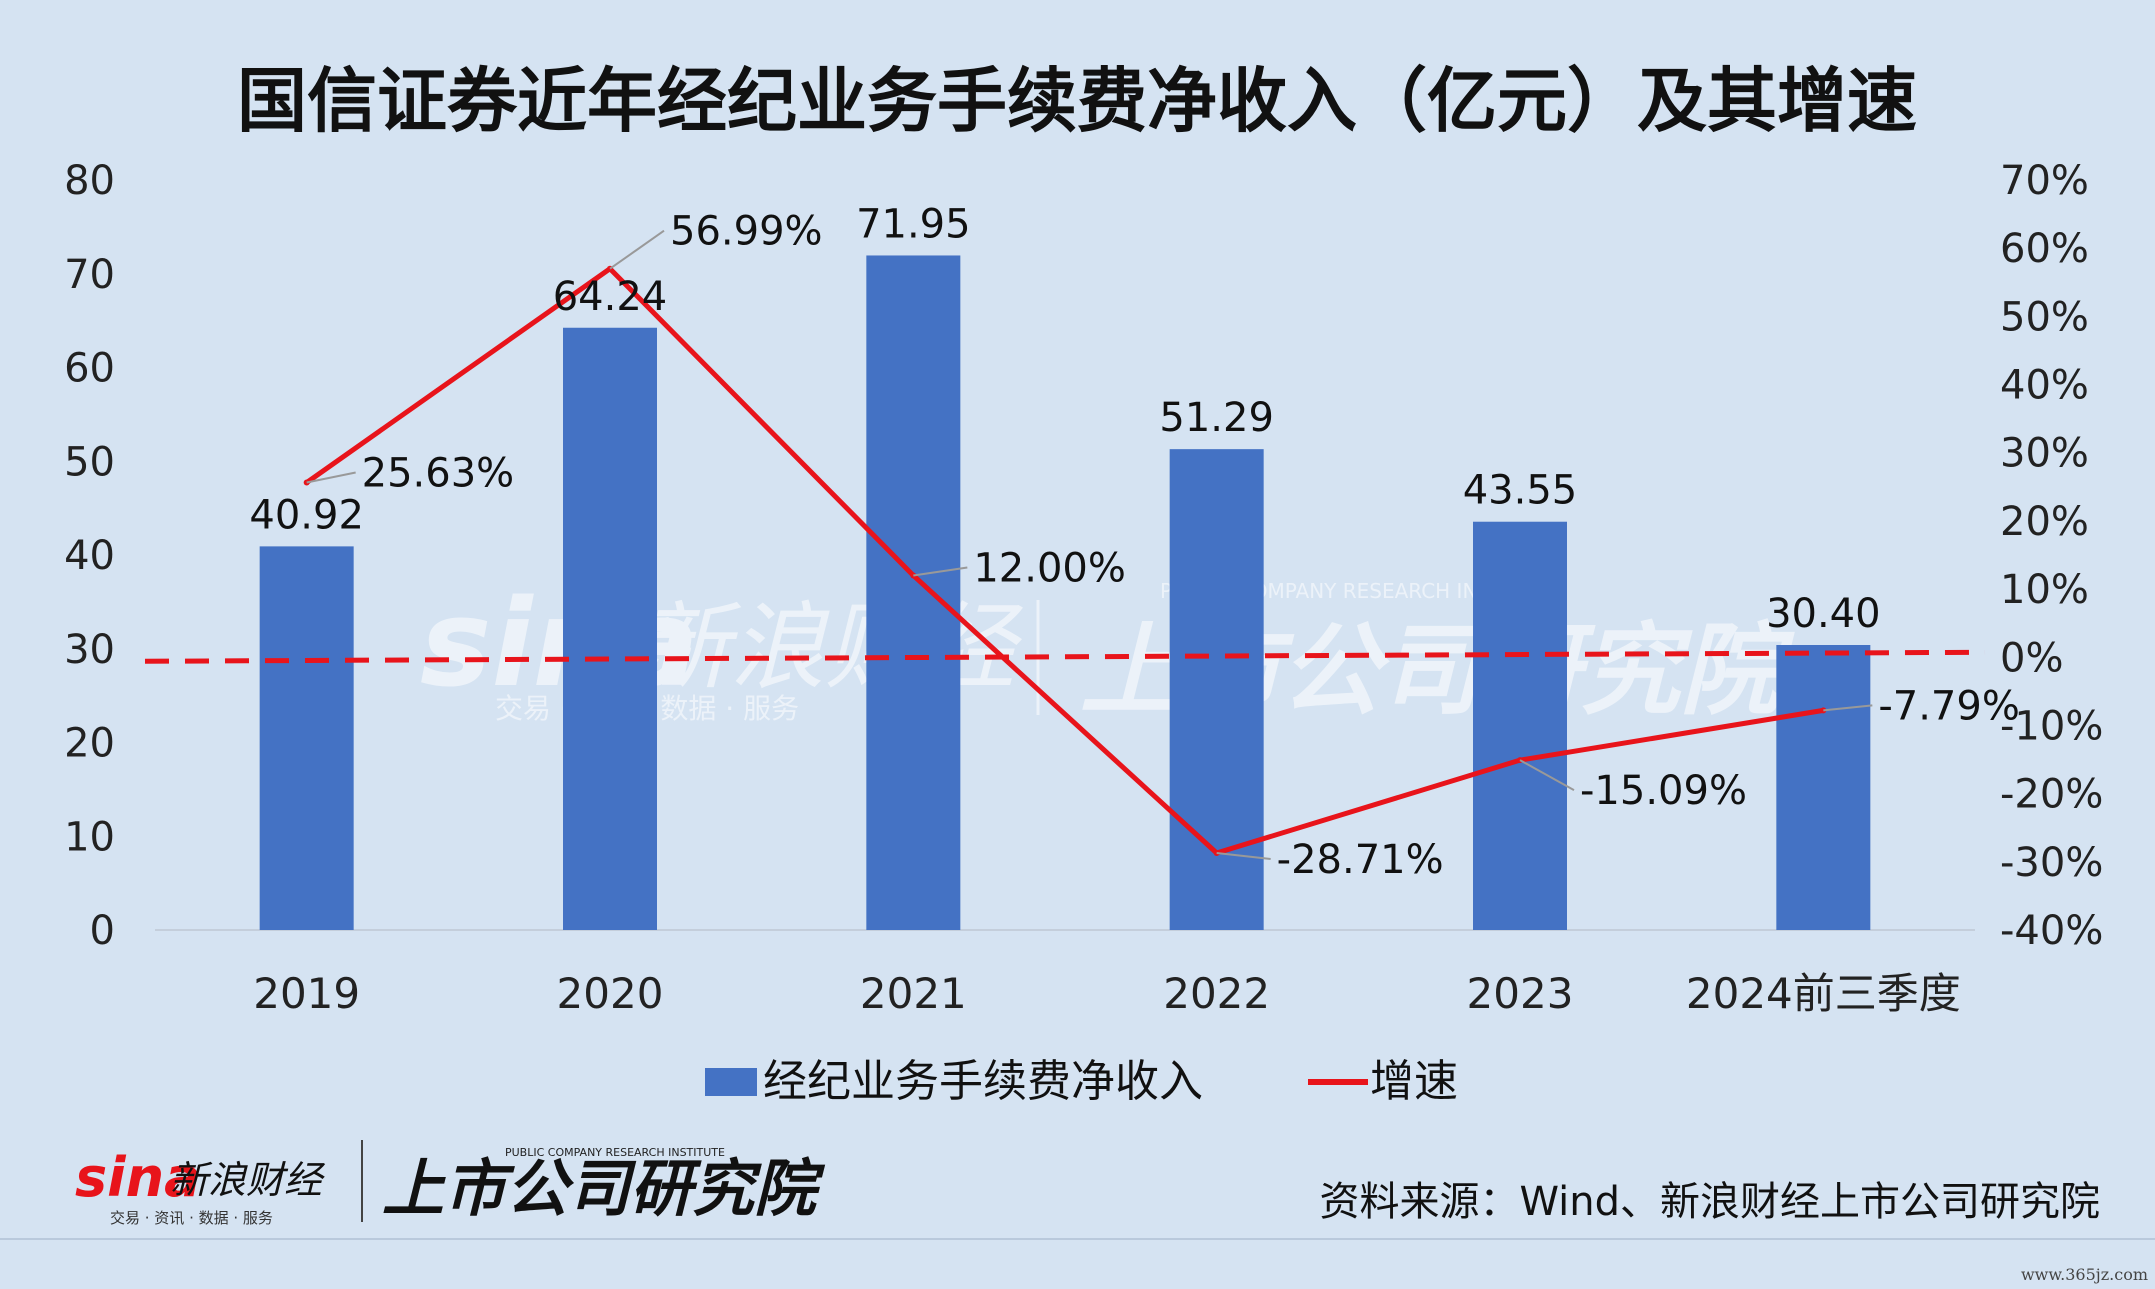  I want to click on legend-label-bar: 经纪业务手续费净收入, so click(983, 1081).